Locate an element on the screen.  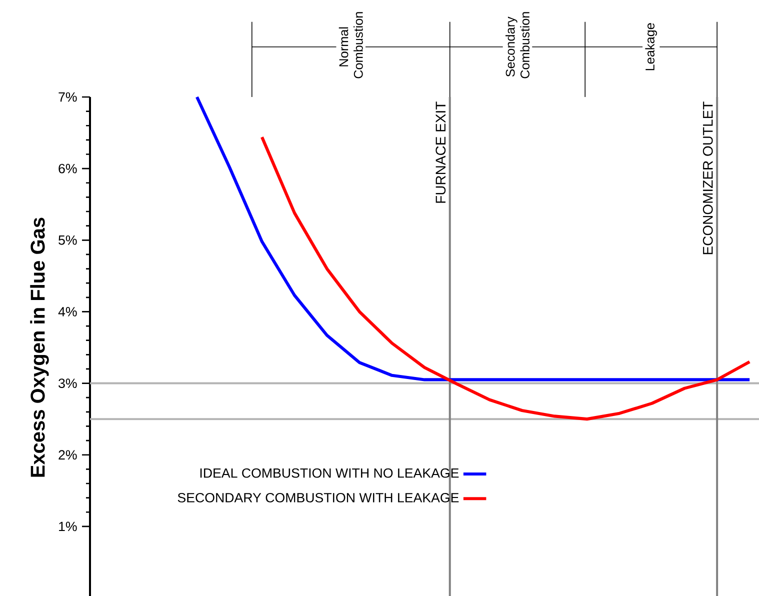
y-axis-title: Excess Oxygen in Flue Gas is located at coordinates (39, 347).